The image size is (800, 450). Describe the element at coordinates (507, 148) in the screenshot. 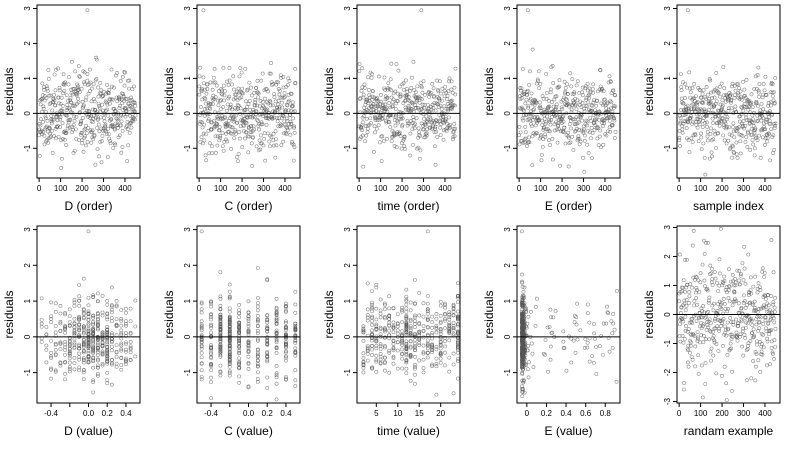

I see `y-tick-label: -1` at that location.